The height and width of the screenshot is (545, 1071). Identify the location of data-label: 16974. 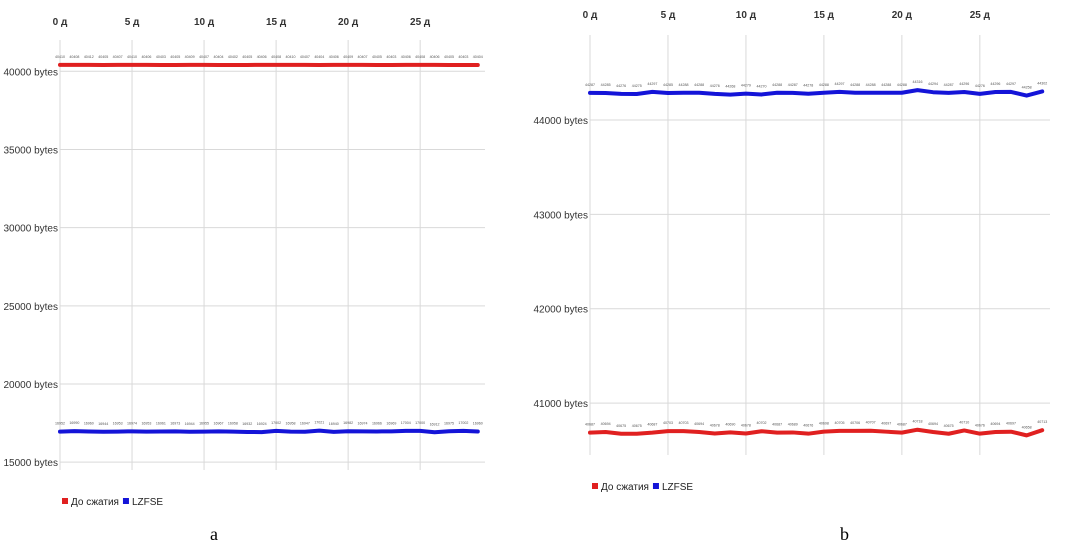
(363, 423).